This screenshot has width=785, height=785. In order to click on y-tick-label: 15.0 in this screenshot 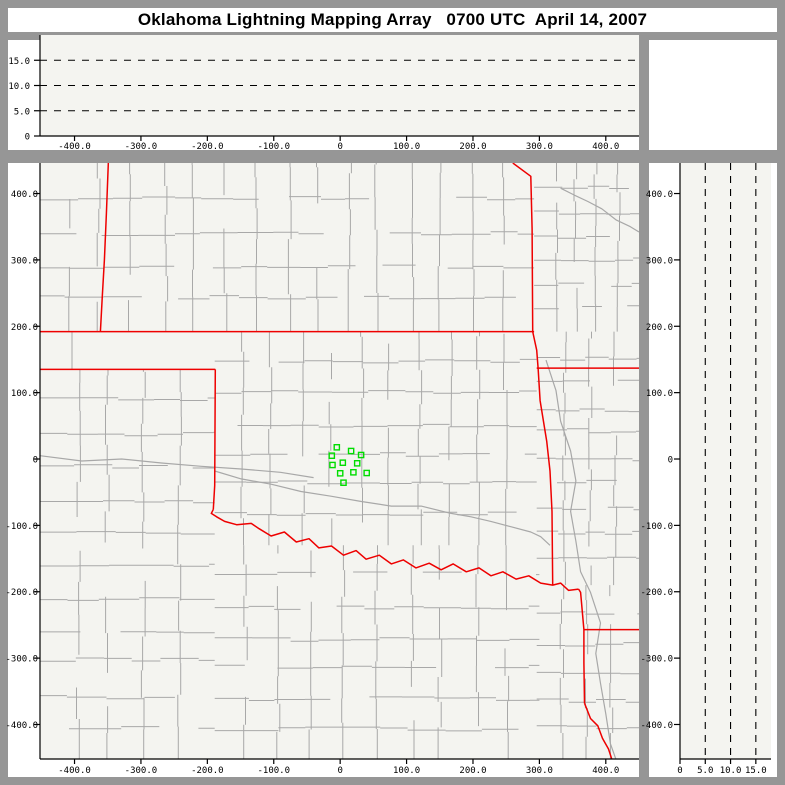, I will do `click(19, 62)`.